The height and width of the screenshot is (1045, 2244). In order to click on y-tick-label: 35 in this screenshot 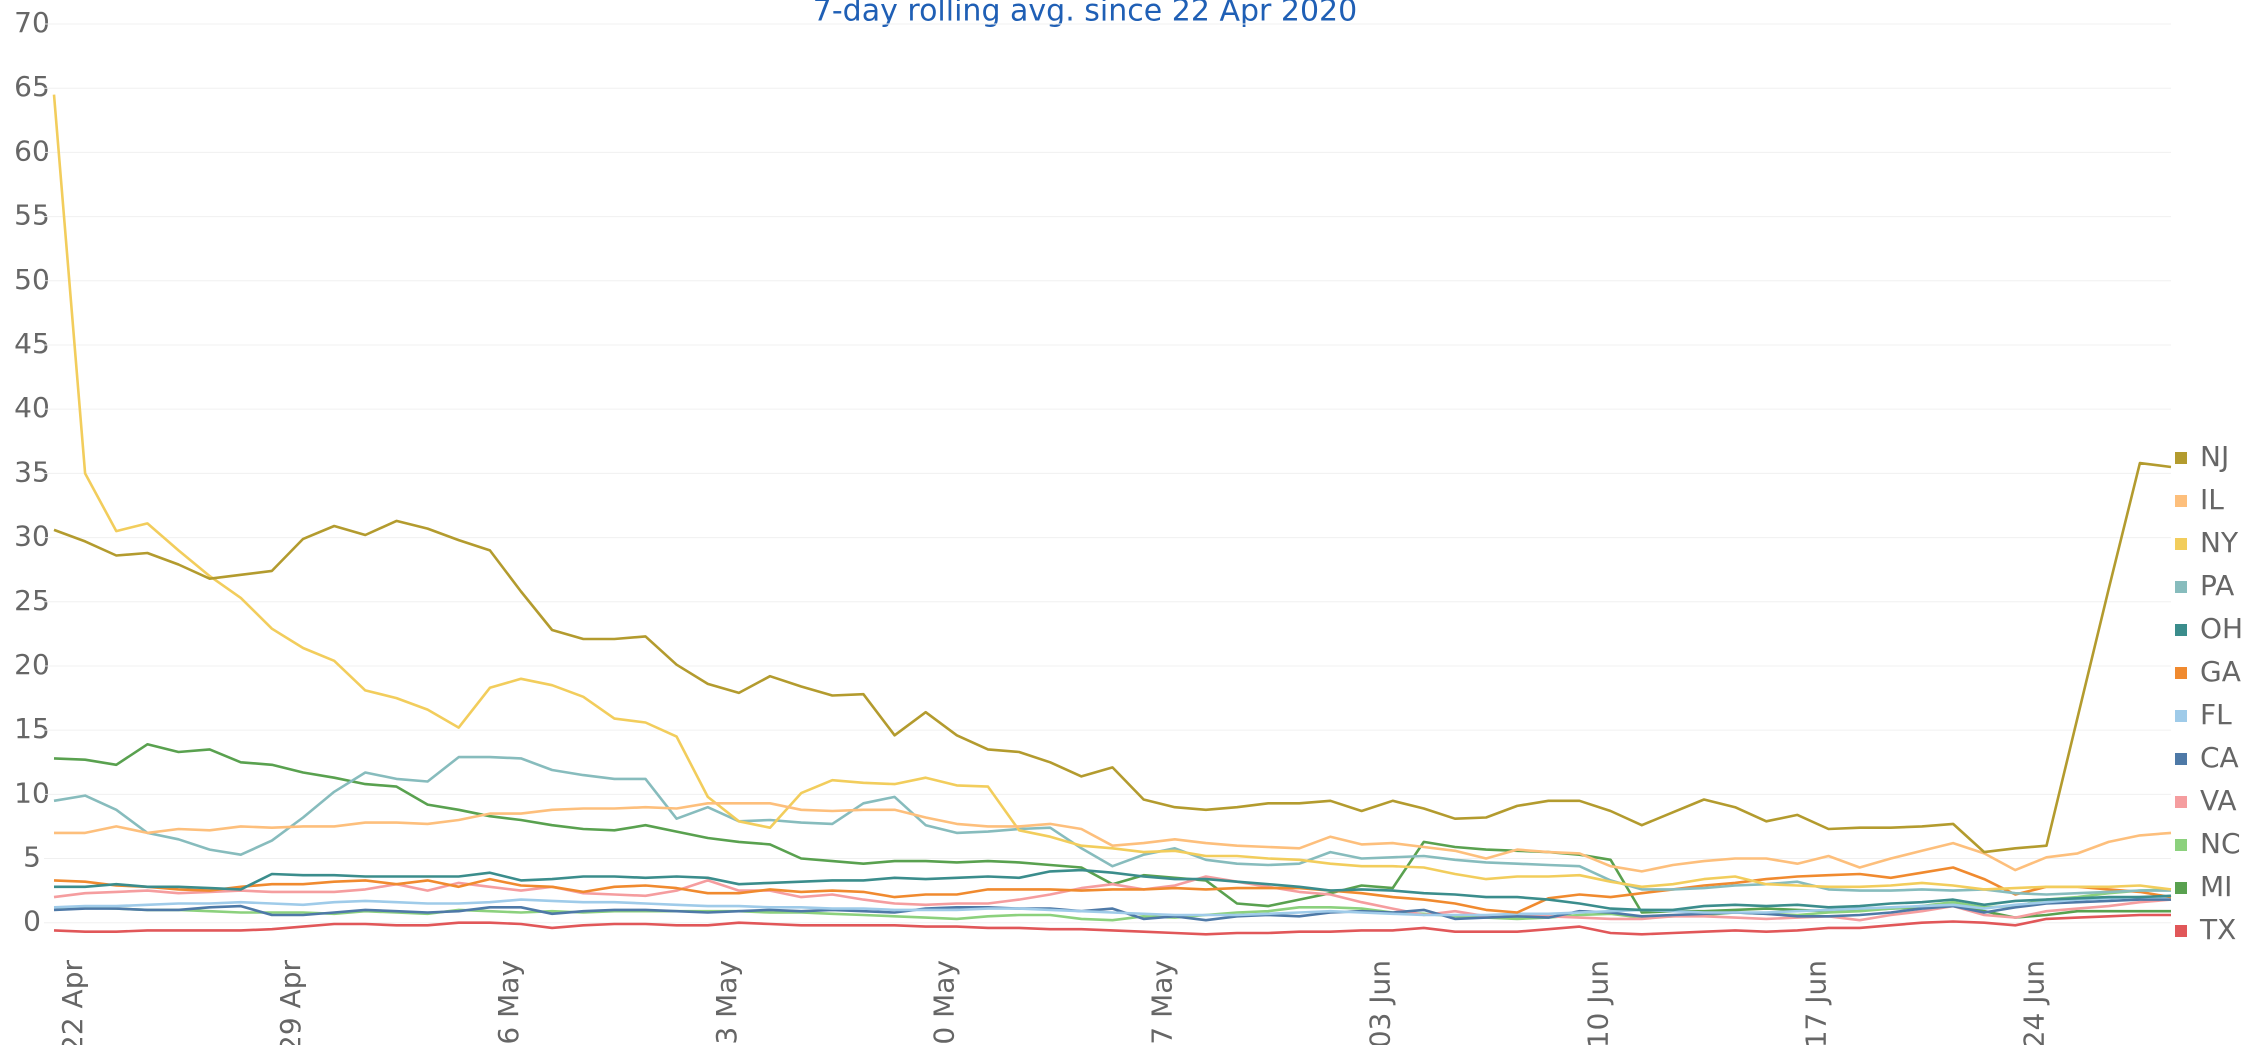, I will do `click(32, 471)`.